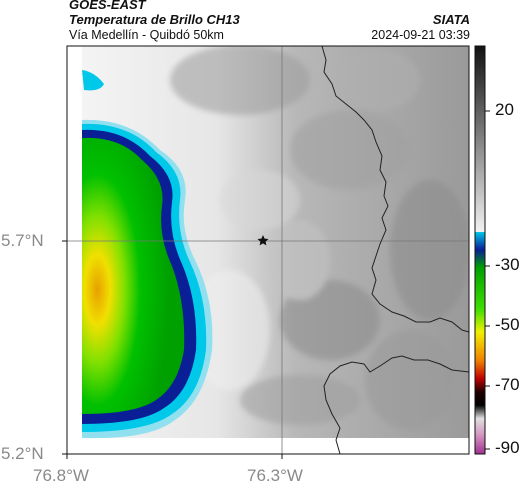  I want to click on satellite-name: GOES-EAST, so click(107, 6).